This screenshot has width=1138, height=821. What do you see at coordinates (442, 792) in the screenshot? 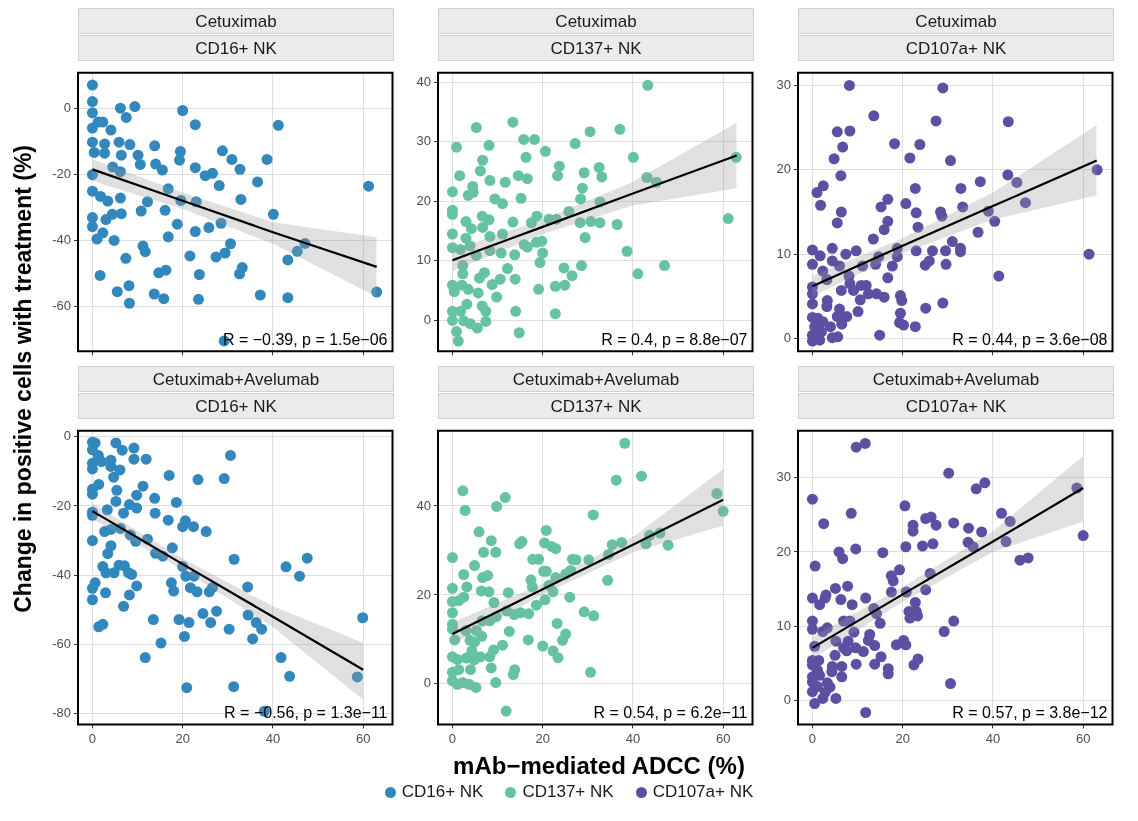
I see `legend-label: CD16+ NK` at bounding box center [442, 792].